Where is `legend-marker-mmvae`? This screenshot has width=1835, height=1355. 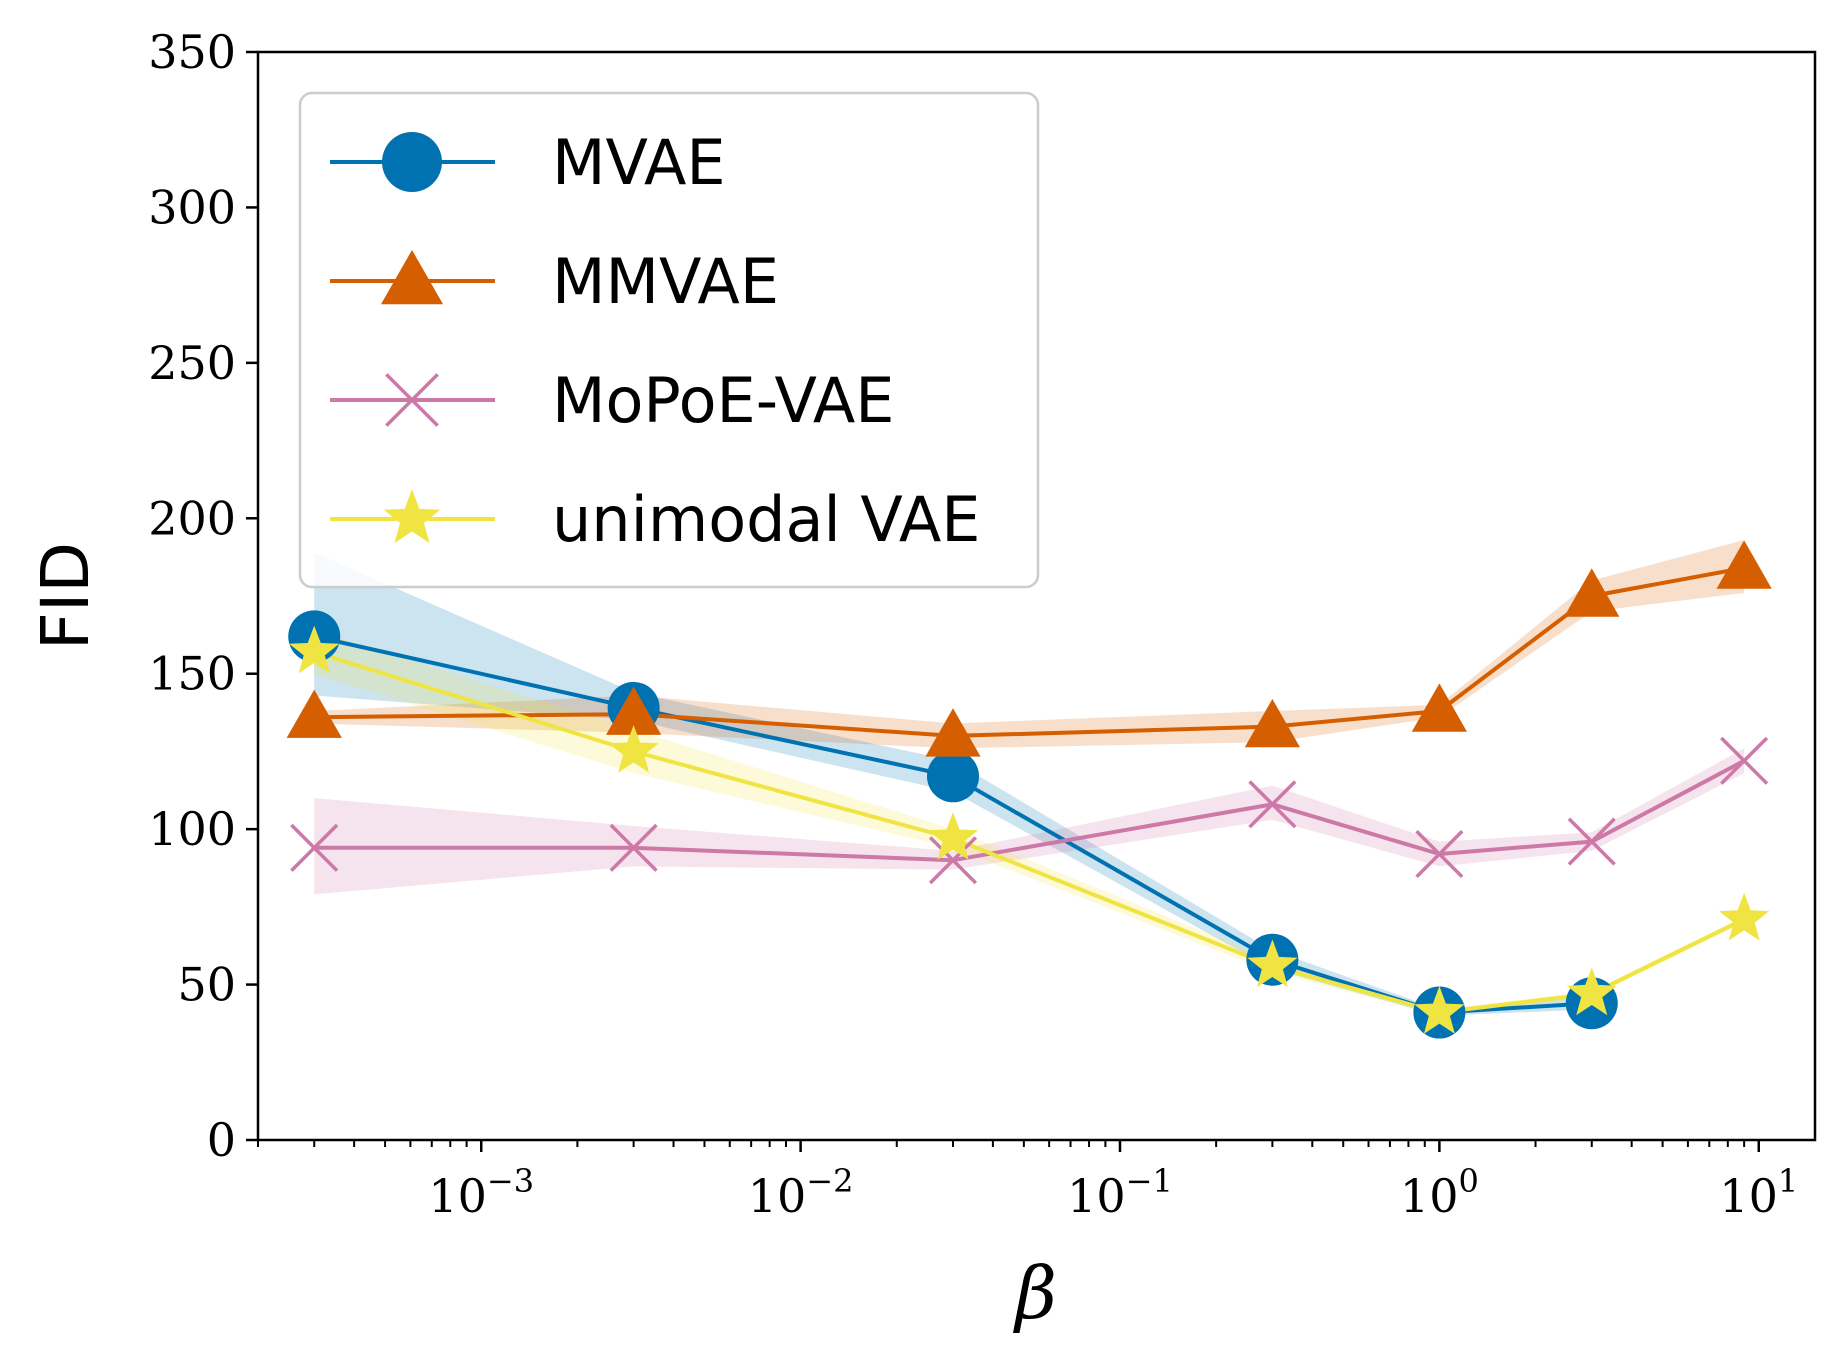
legend-marker-mmvae is located at coordinates (412, 277).